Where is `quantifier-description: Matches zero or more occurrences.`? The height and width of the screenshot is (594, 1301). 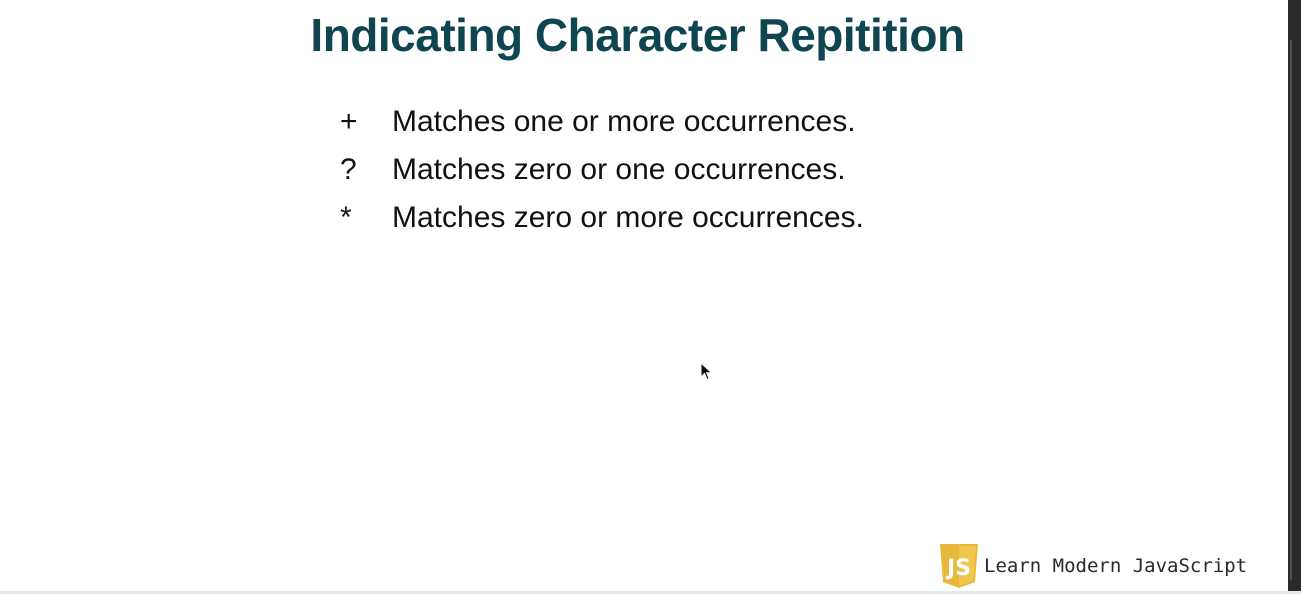
quantifier-description: Matches zero or more occurrences. is located at coordinates (628, 217).